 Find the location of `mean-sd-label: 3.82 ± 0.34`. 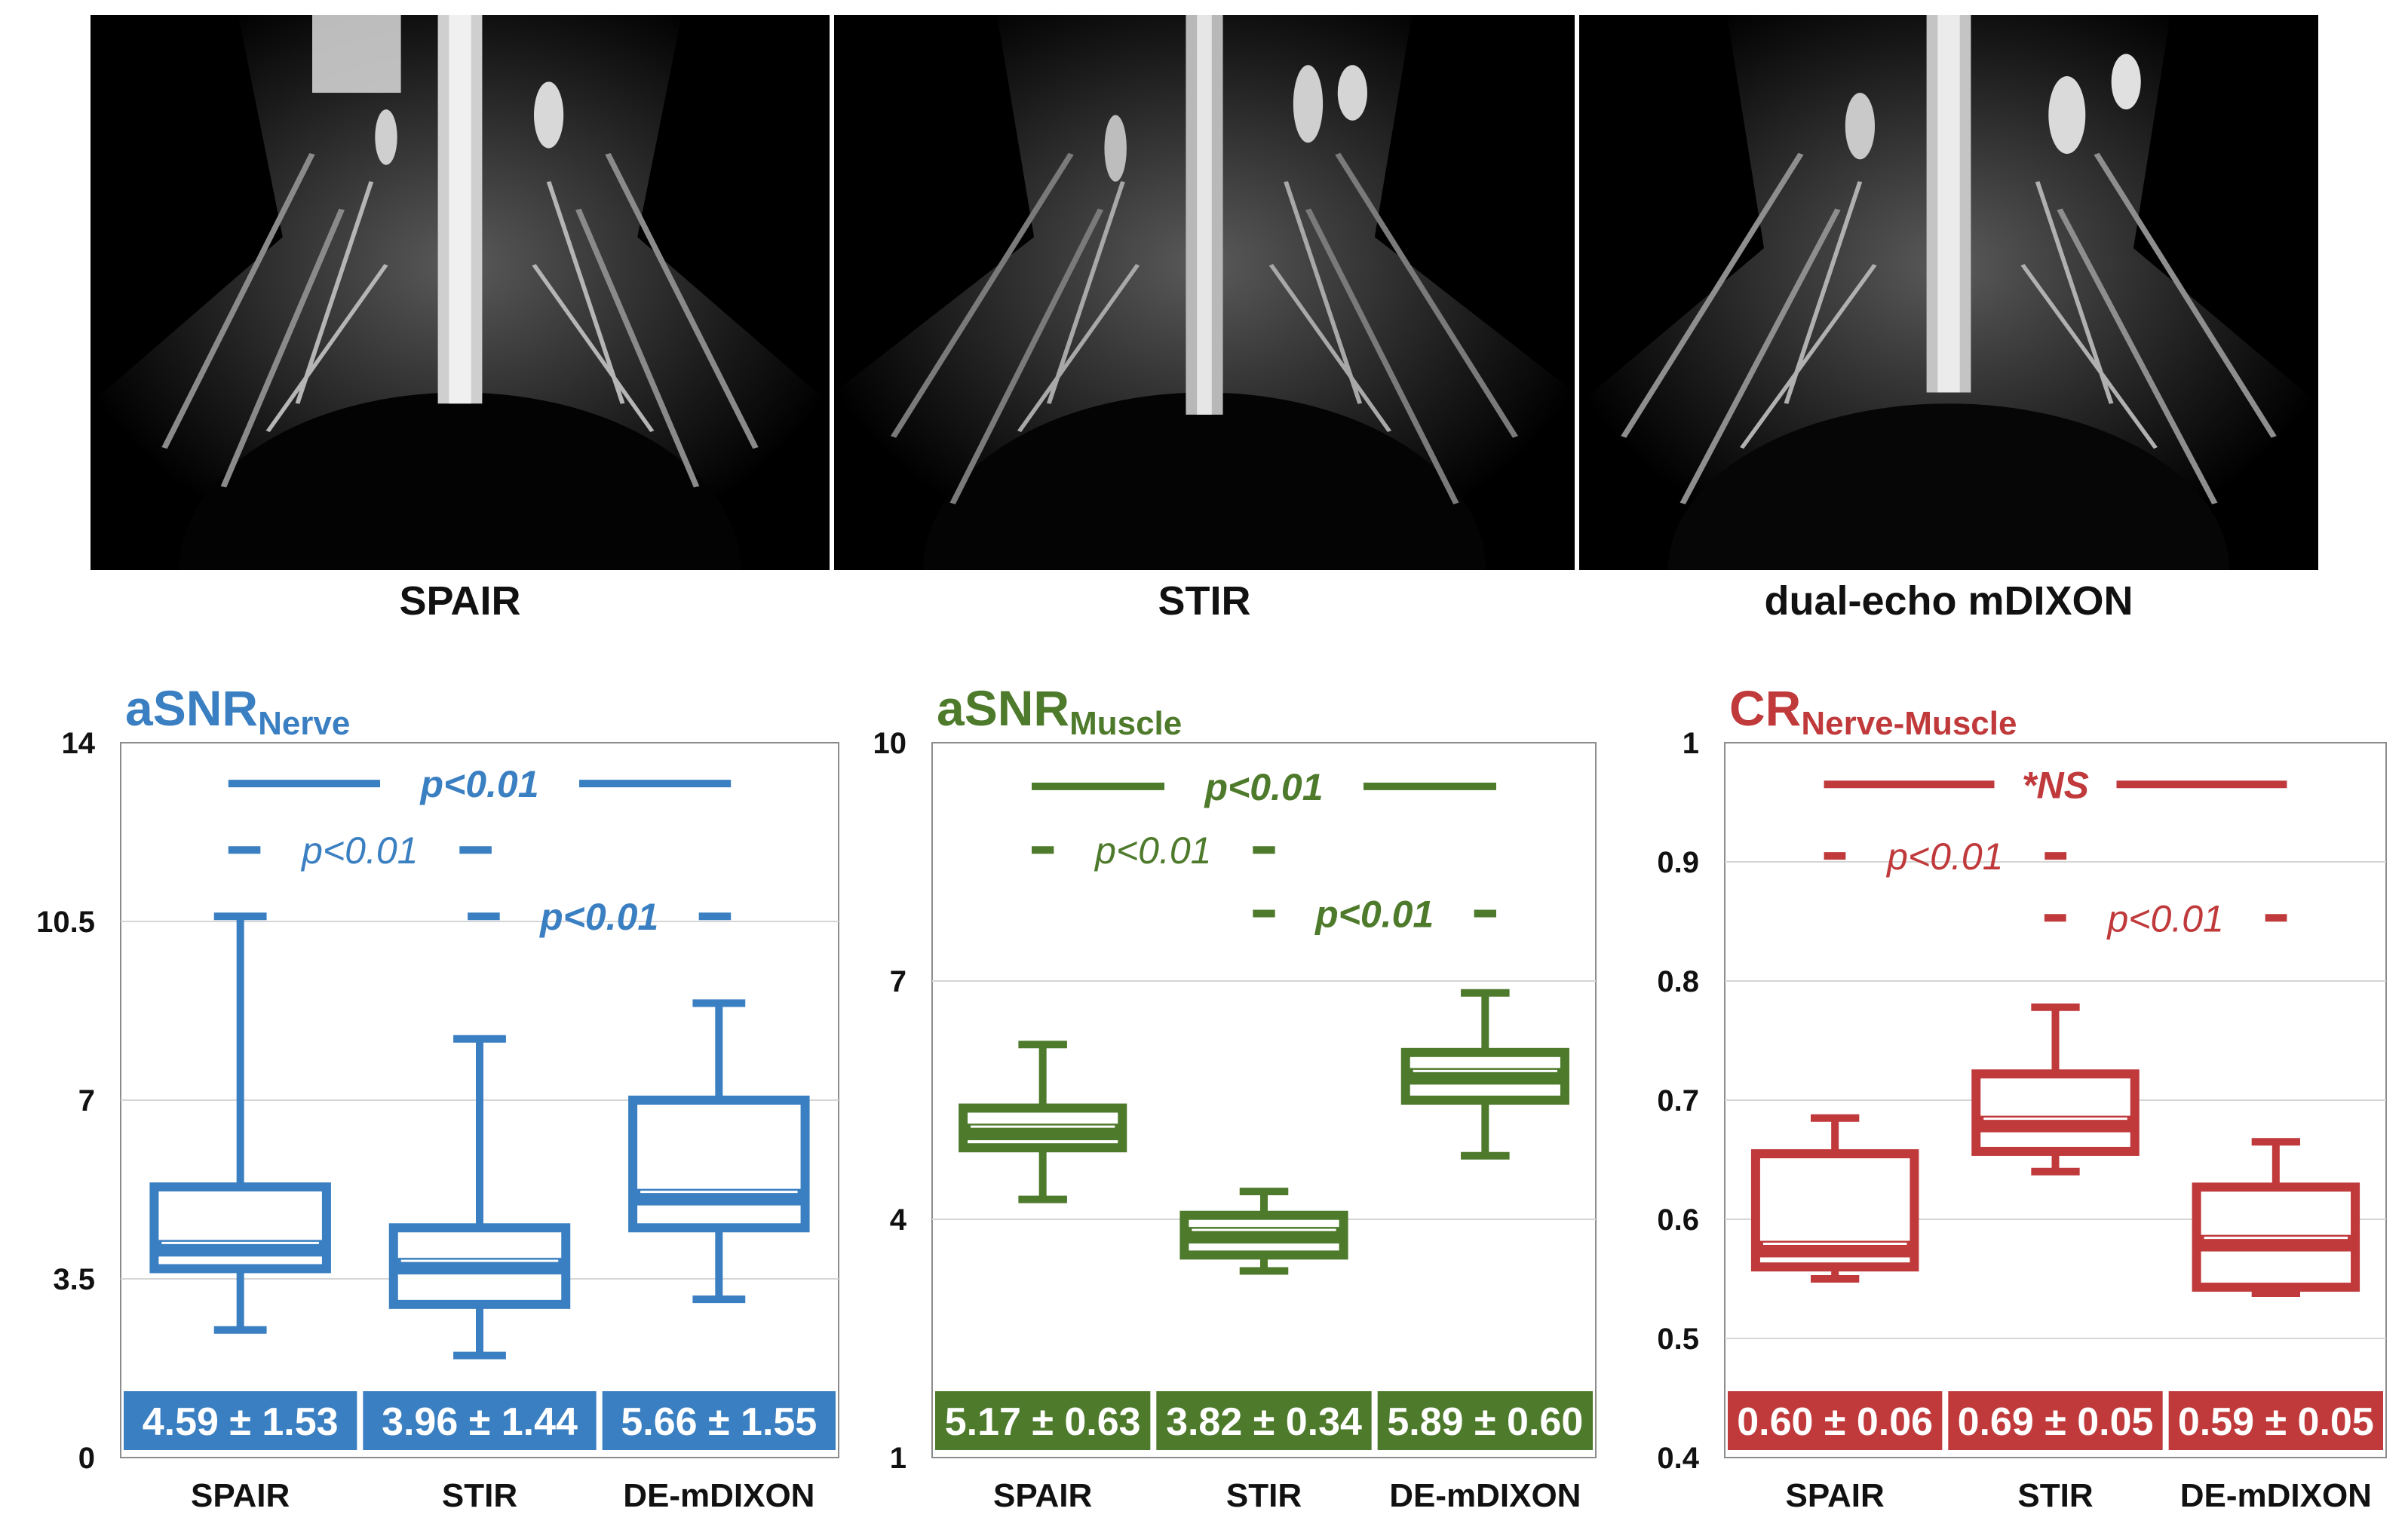

mean-sd-label: 3.82 ± 0.34 is located at coordinates (1264, 1422).